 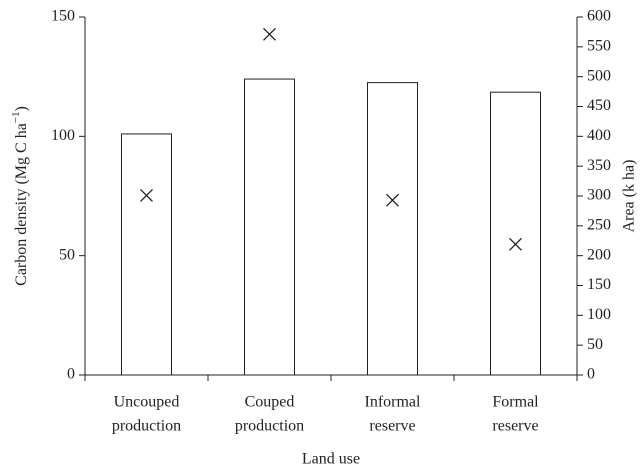 What do you see at coordinates (599, 75) in the screenshot?
I see `y2-tick-label: 500` at bounding box center [599, 75].